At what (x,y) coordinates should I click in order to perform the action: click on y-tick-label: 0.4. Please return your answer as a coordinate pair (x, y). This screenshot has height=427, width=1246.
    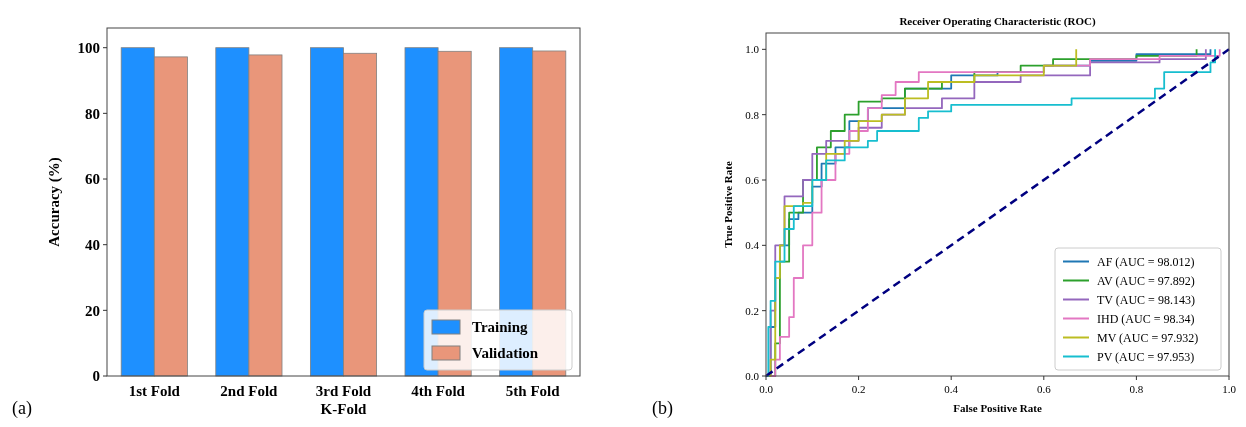
    Looking at the image, I should click on (752, 245).